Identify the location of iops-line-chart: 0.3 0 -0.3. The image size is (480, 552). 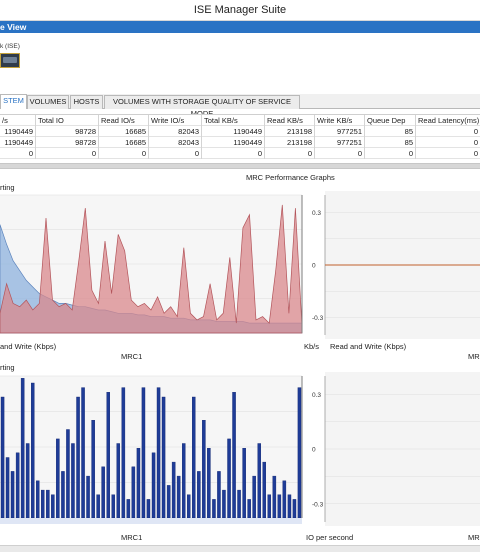
(396, 449).